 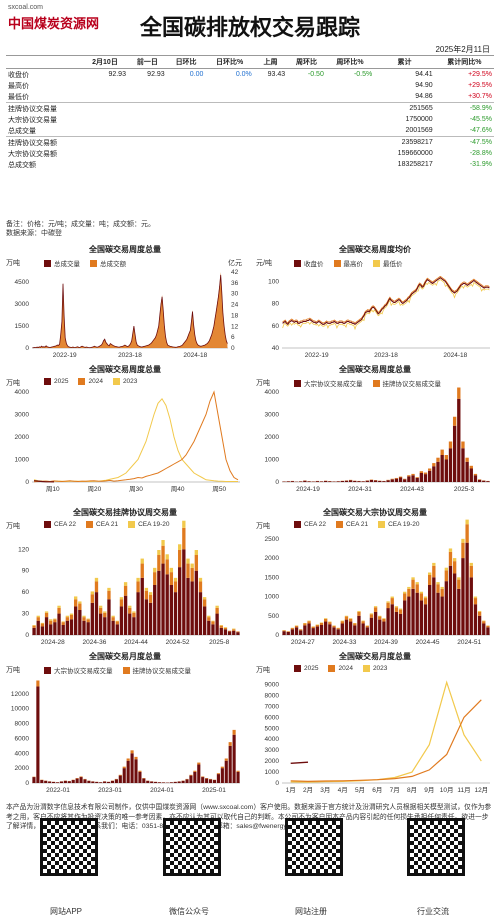 I want to click on table-row: 大宗协议交易量 1750000 -45.5%, so click(x=250, y=119).